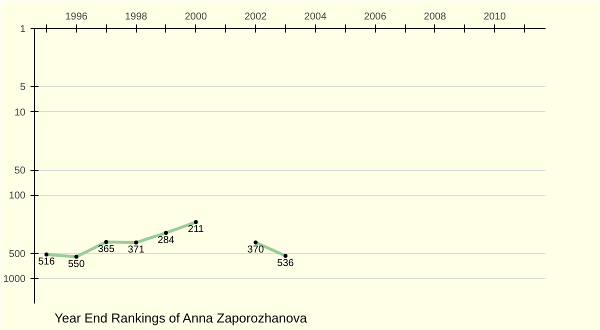 This screenshot has width=600, height=330. What do you see at coordinates (47, 262) in the screenshot?
I see `data-label: 516` at bounding box center [47, 262].